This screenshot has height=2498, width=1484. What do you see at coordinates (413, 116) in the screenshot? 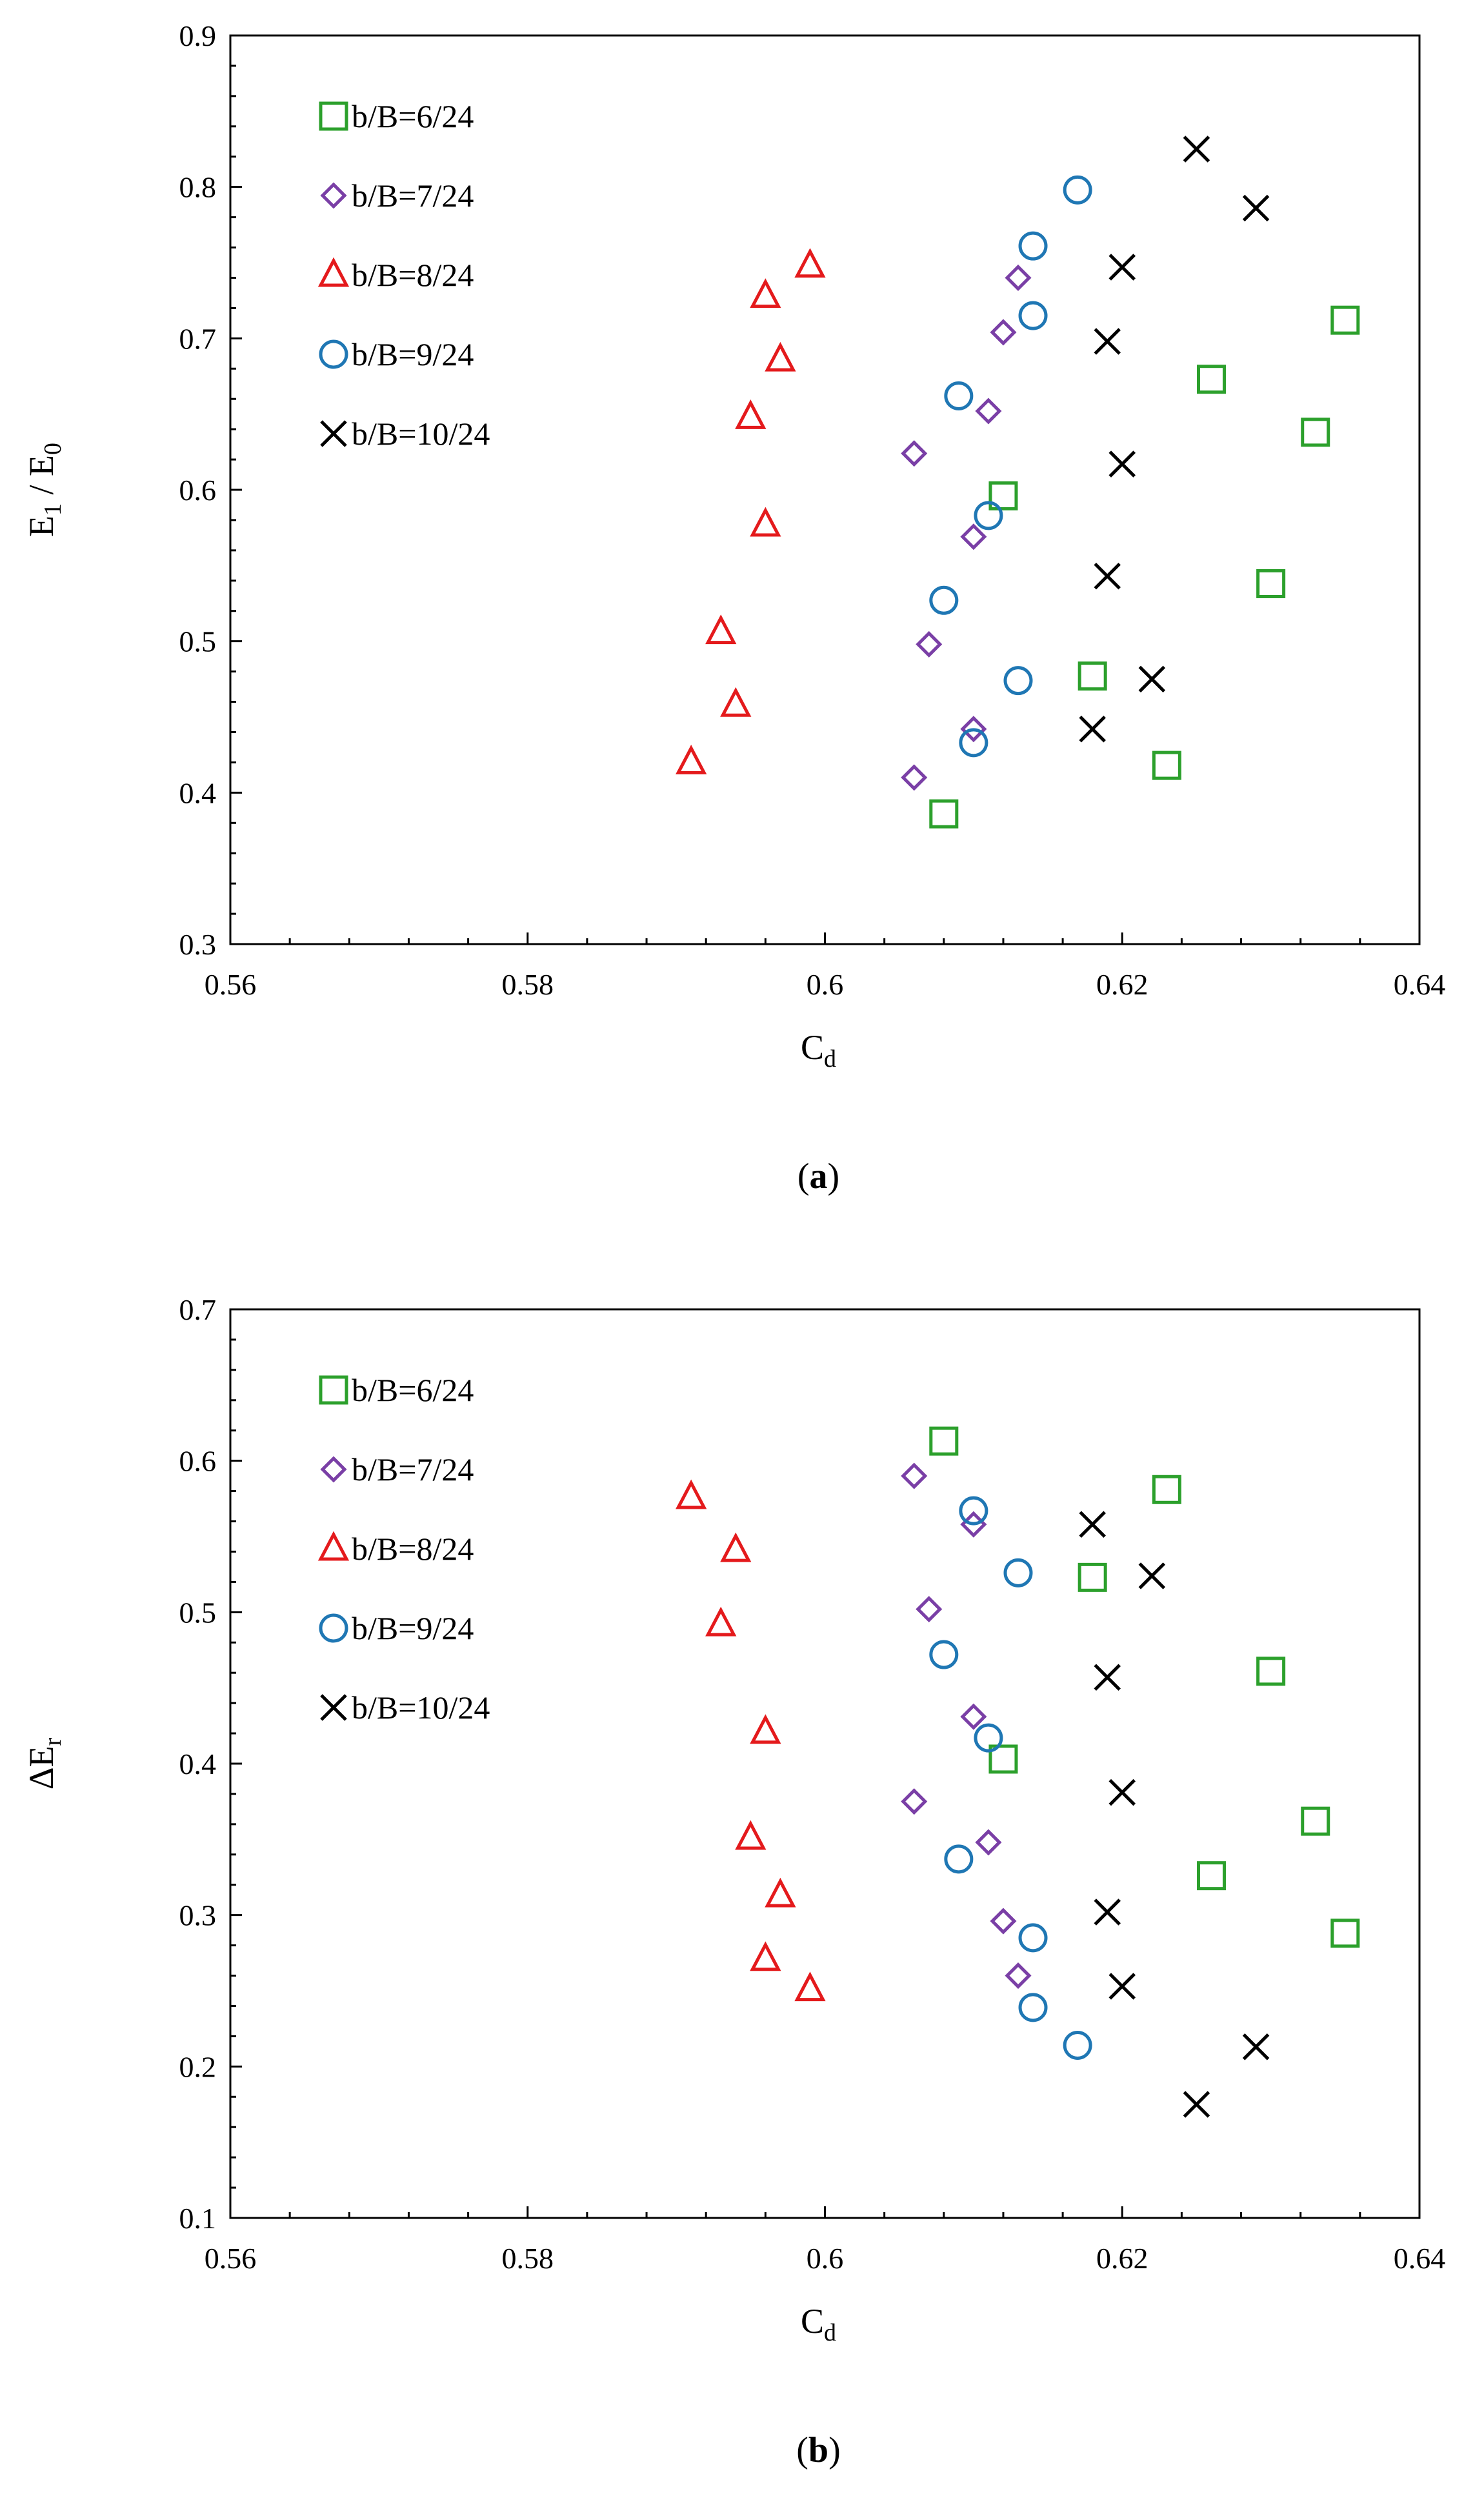
I see `legend-label: b/B=6/24` at bounding box center [413, 116].